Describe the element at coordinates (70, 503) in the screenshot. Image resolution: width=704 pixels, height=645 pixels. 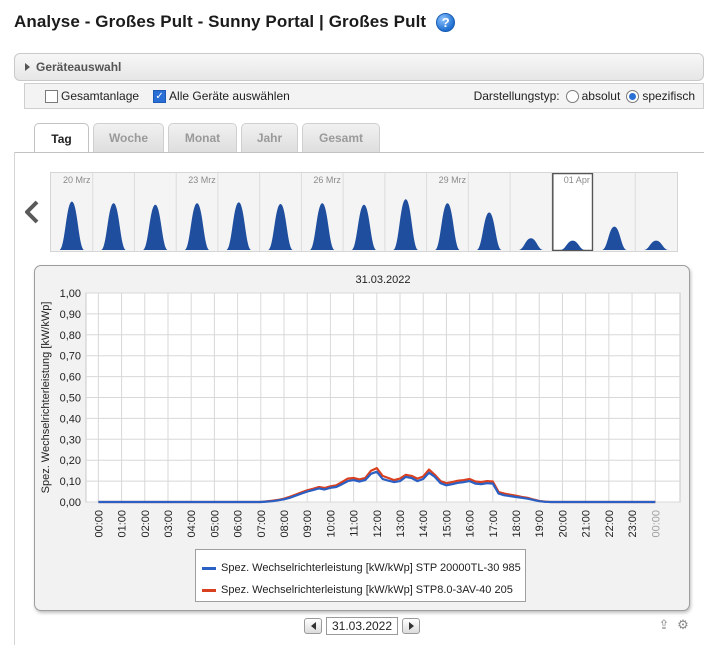
I see `y-tick-label: 0,00` at that location.